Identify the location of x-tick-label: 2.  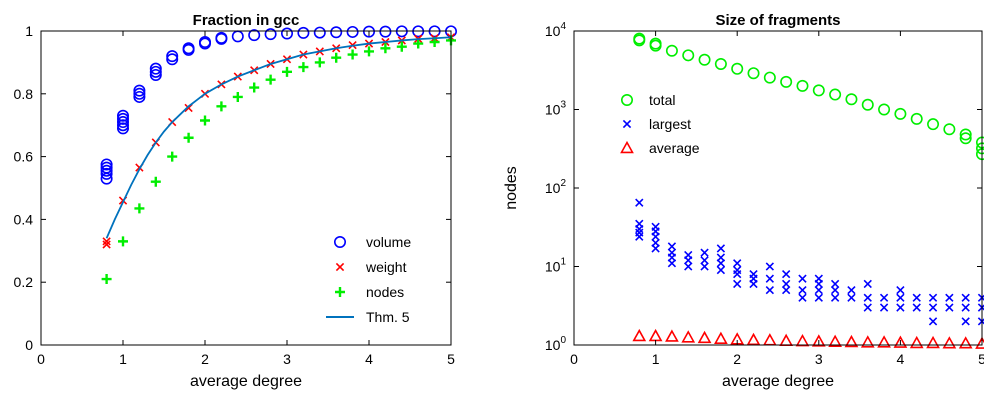
(737, 359).